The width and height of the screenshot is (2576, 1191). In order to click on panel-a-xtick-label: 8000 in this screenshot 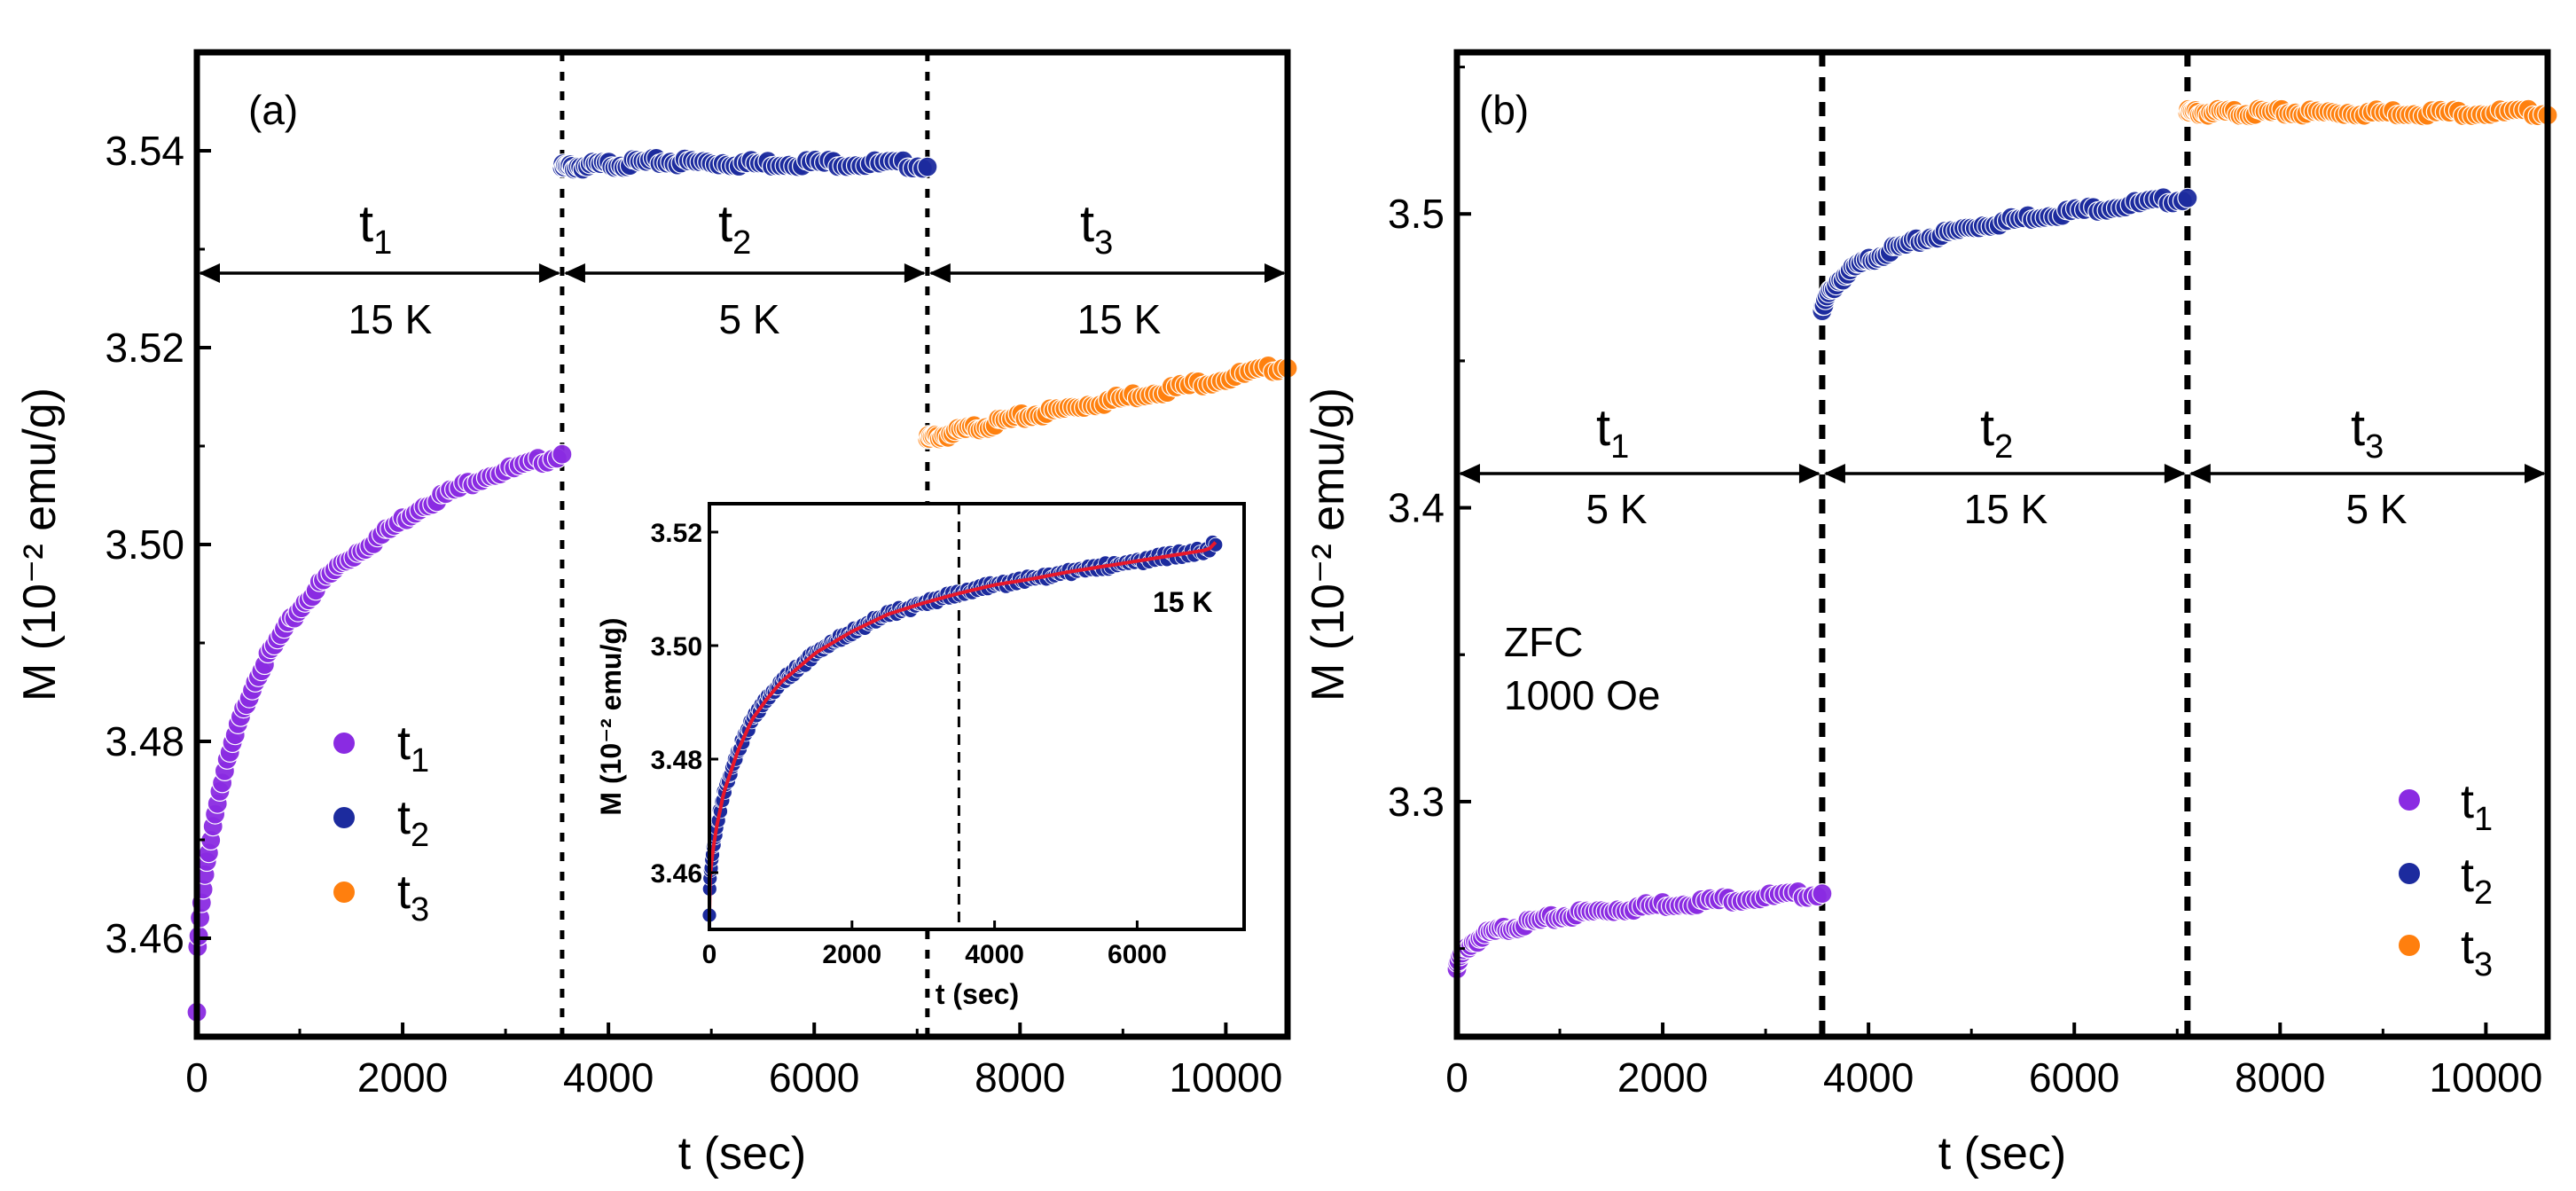, I will do `click(1020, 1077)`.